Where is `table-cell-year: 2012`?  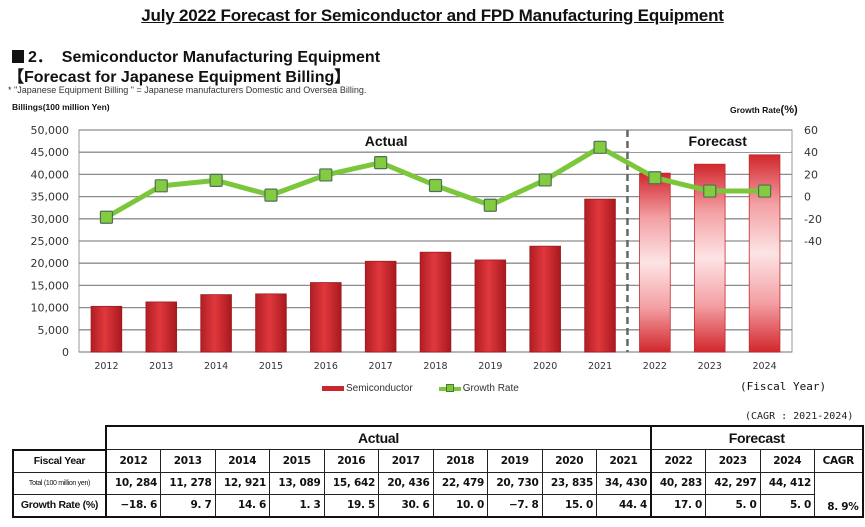
table-cell-year: 2012 is located at coordinates (133, 461).